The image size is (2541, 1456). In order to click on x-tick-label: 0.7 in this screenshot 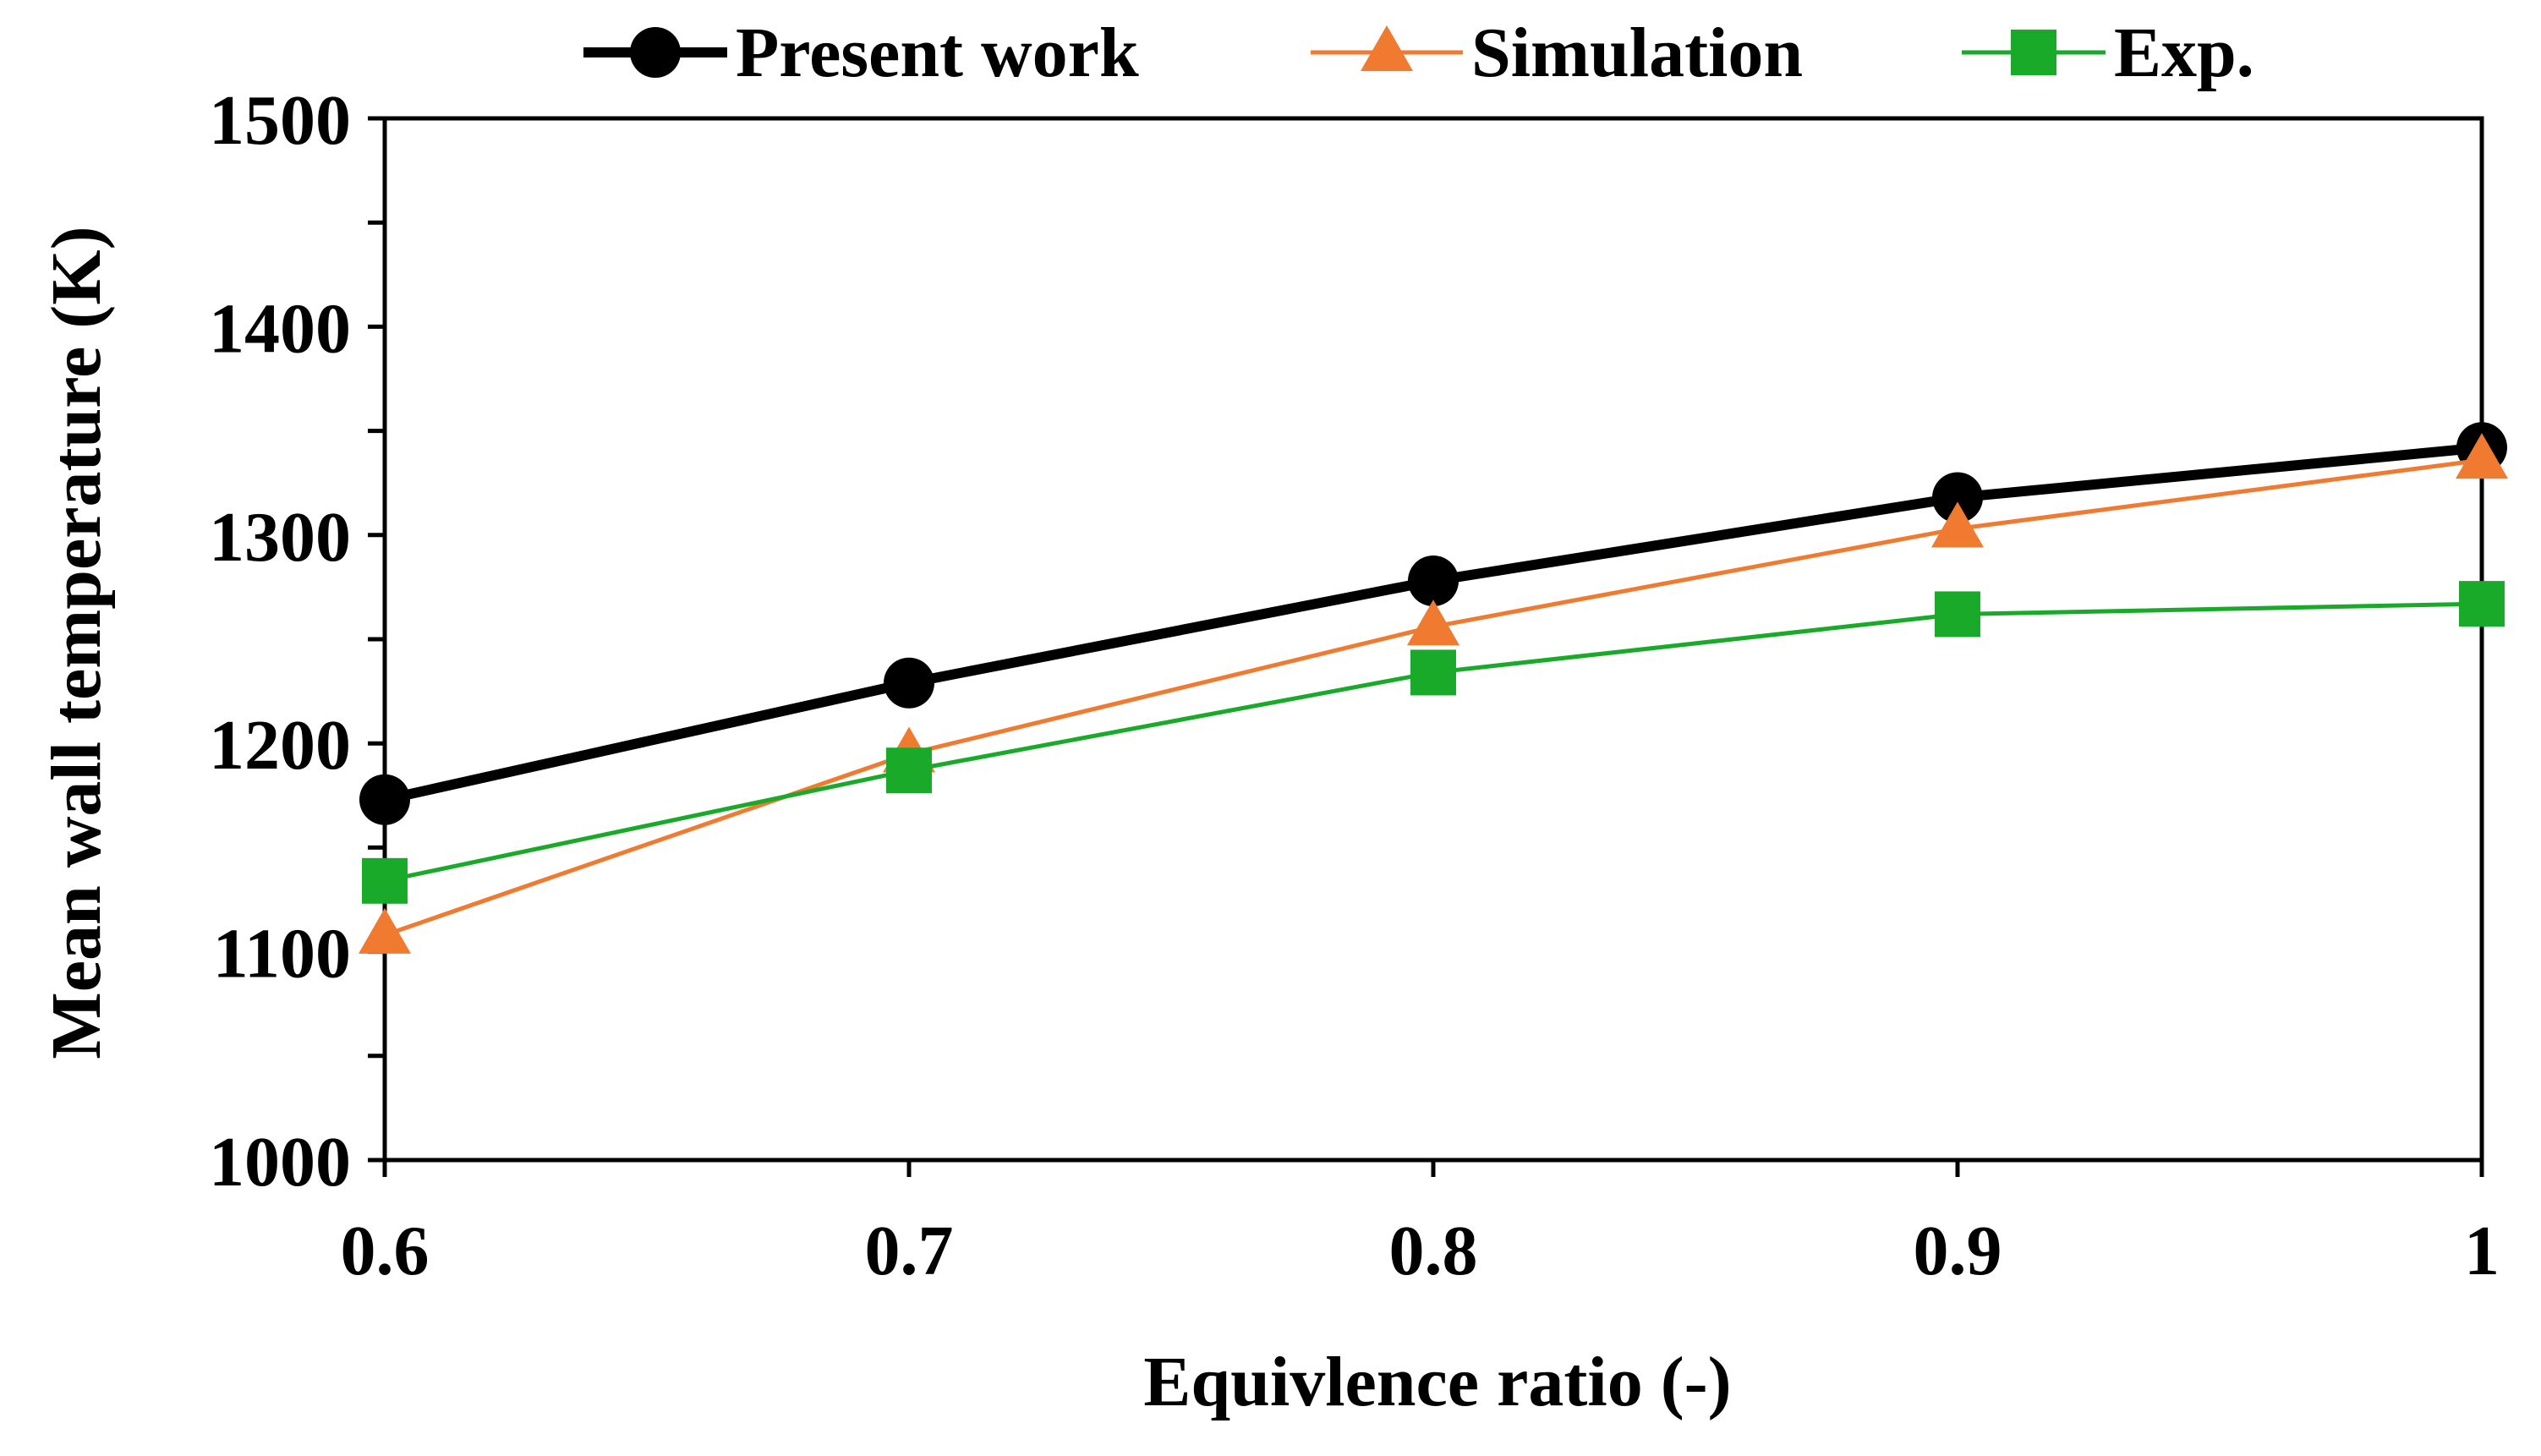, I will do `click(910, 1251)`.